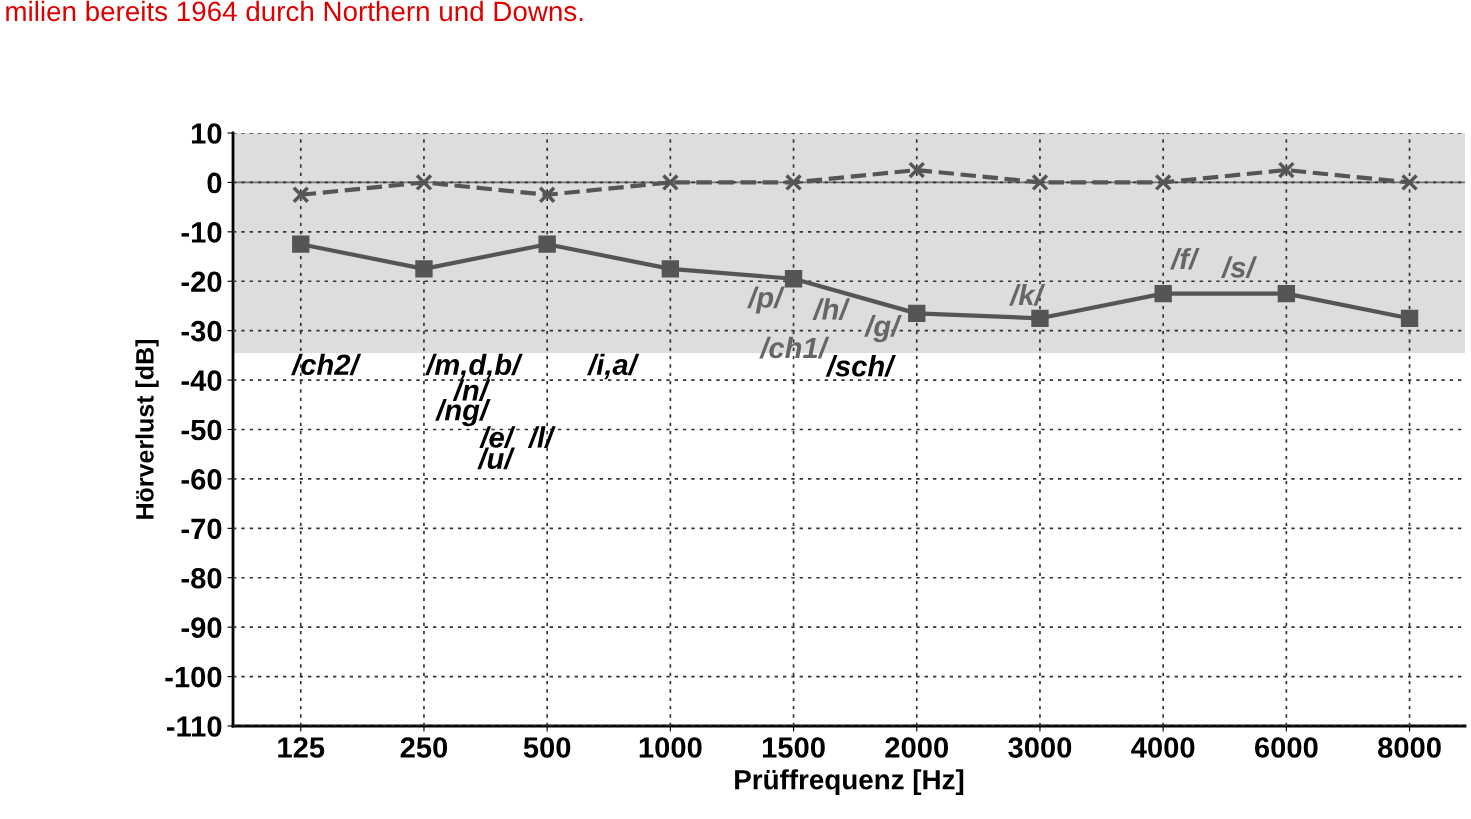 Image resolution: width=1471 pixels, height=819 pixels. I want to click on y-tick-label: 10, so click(206, 133).